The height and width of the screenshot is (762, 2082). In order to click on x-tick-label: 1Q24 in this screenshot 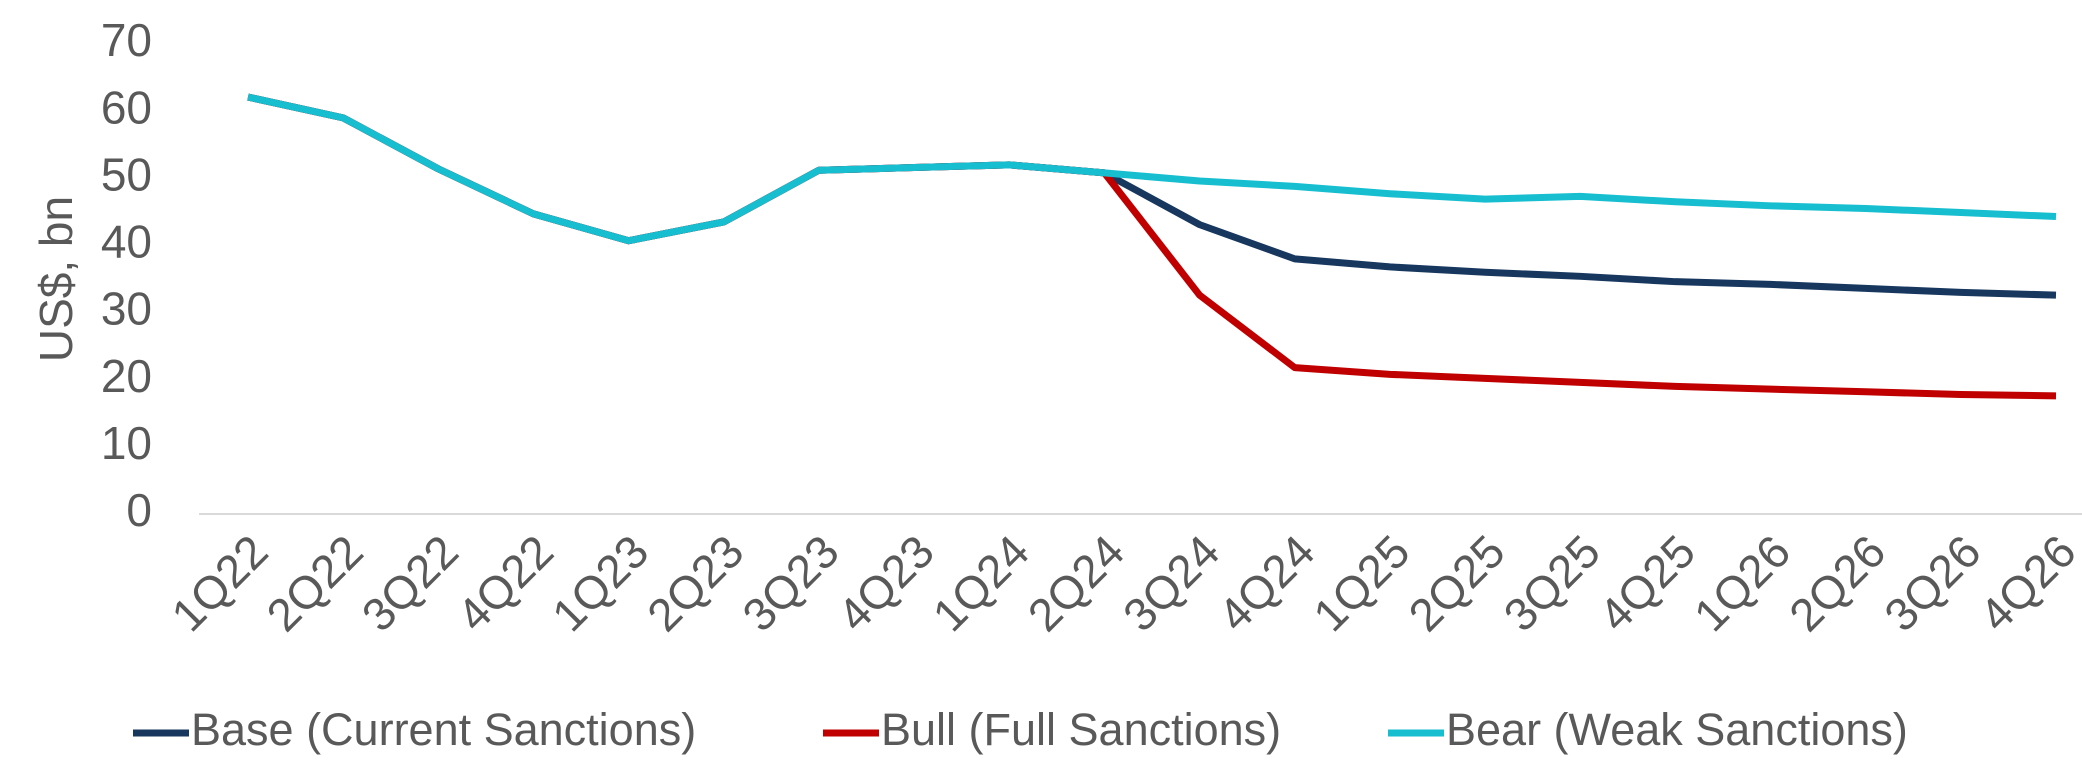, I will do `click(981, 583)`.